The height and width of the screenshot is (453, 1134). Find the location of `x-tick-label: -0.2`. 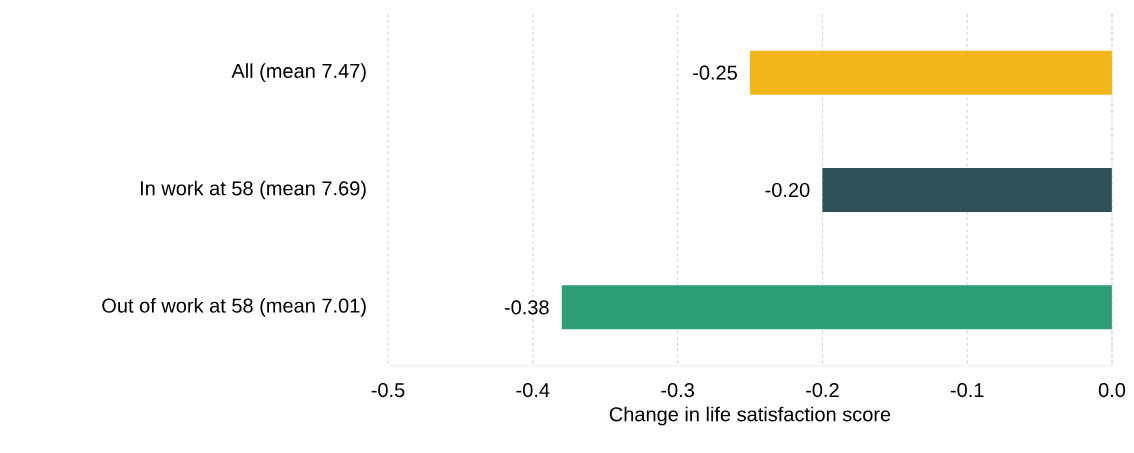

x-tick-label: -0.2 is located at coordinates (822, 390).